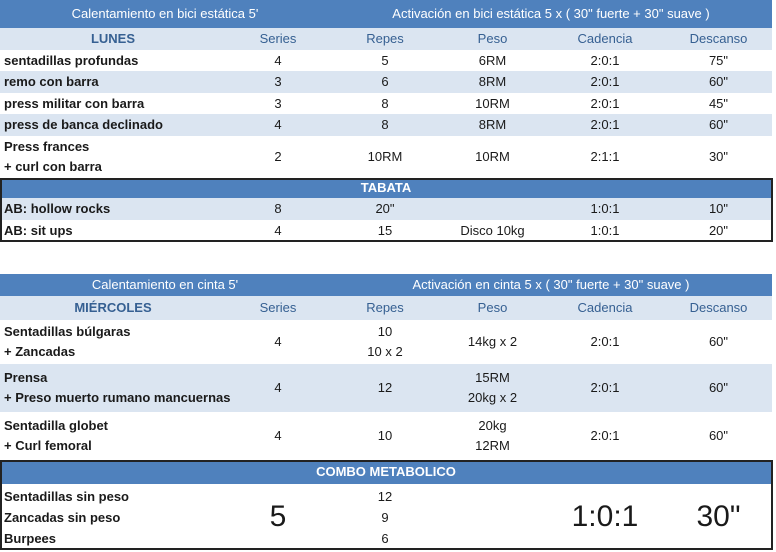 The image size is (776, 552). Describe the element at coordinates (492, 38) in the screenshot. I see `column-label: Peso` at that location.